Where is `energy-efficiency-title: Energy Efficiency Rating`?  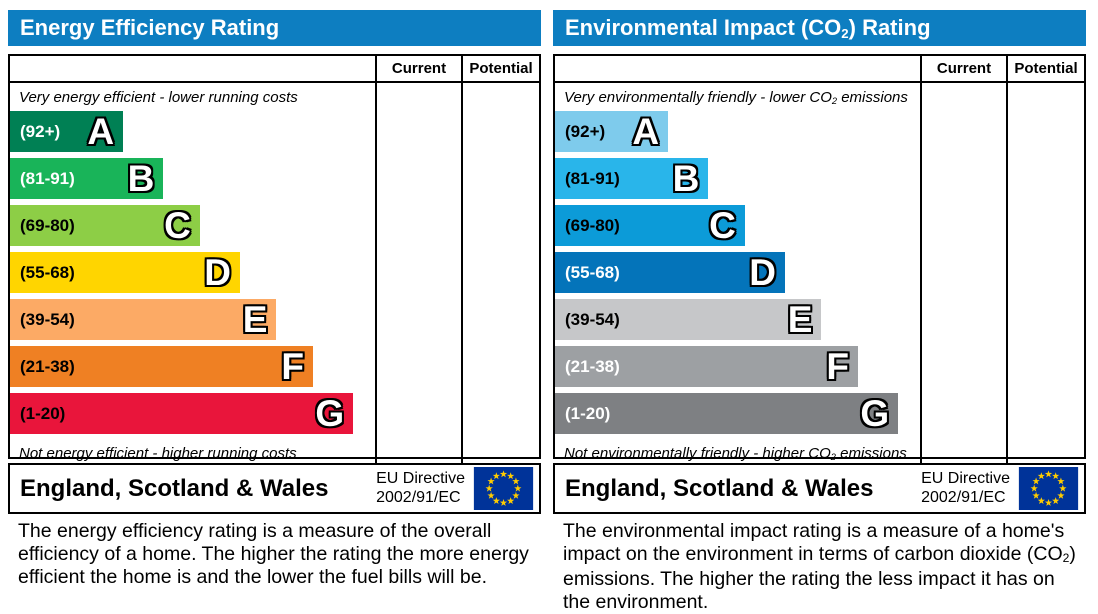 energy-efficiency-title: Energy Efficiency Rating is located at coordinates (274, 28).